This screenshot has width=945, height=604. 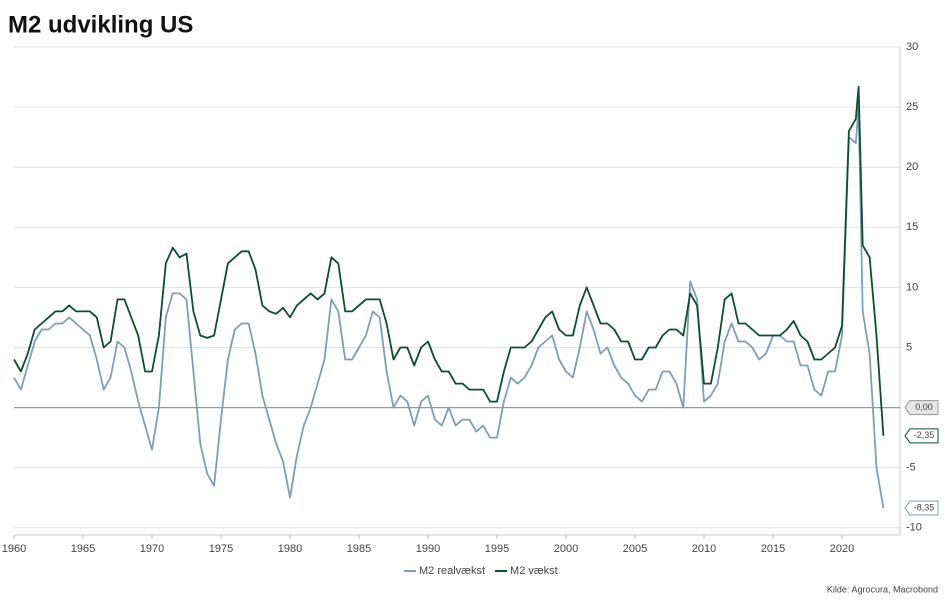 What do you see at coordinates (912, 107) in the screenshot?
I see `y-tick-label: 25` at bounding box center [912, 107].